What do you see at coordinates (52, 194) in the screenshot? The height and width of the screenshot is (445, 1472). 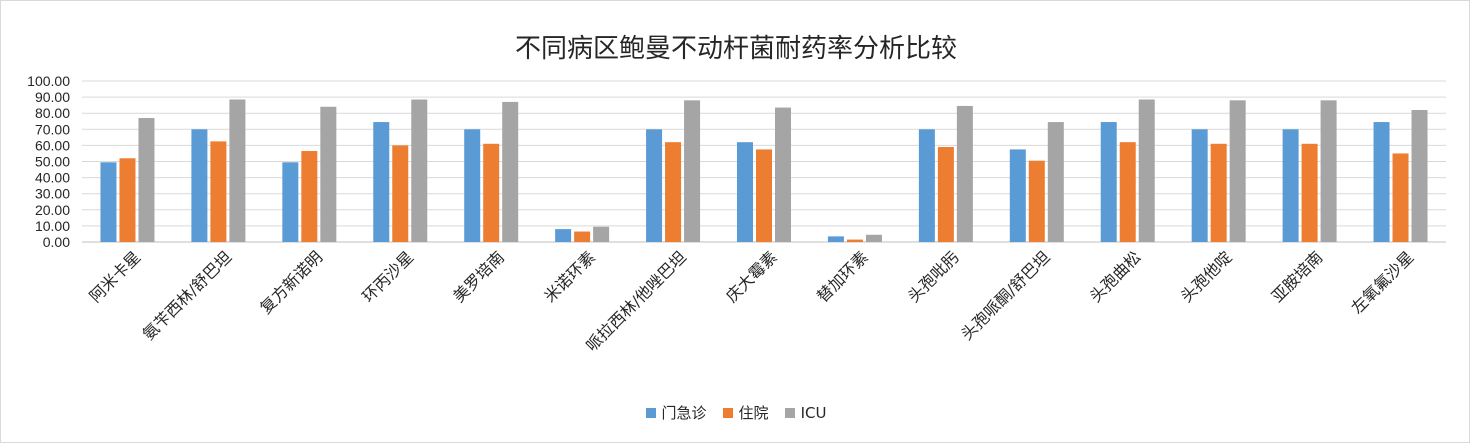 I see `y-tick-label: 30.00` at bounding box center [52, 194].